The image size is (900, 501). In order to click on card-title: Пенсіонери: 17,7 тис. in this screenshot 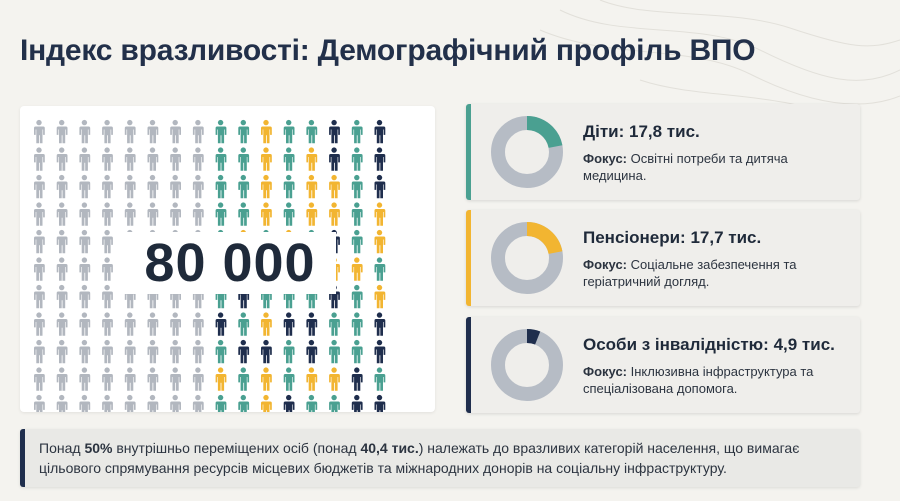, I will do `click(672, 237)`.